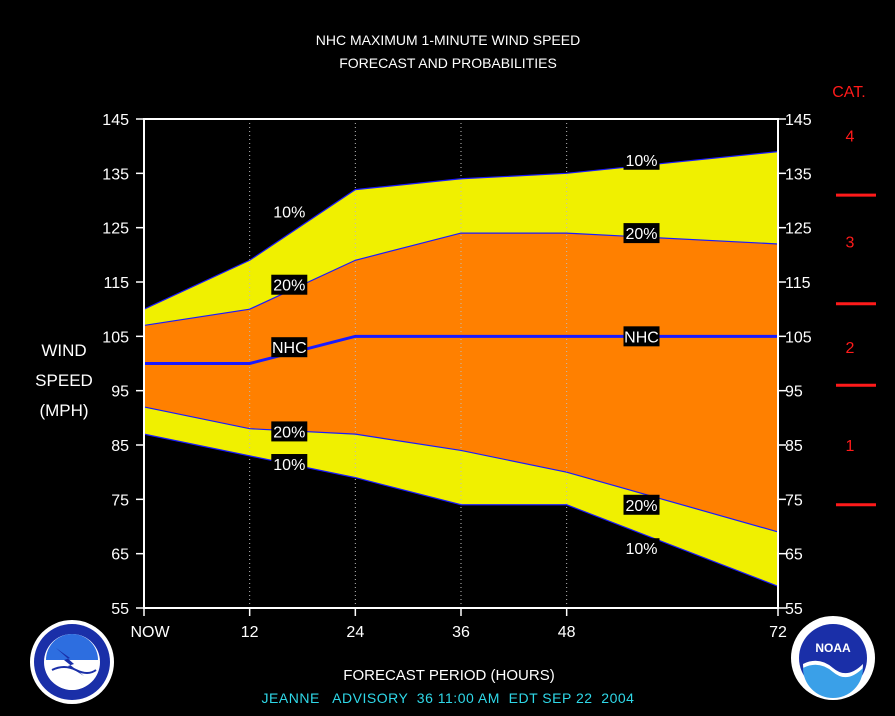  What do you see at coordinates (794, 392) in the screenshot?
I see `y-tick-label-right-95: 95` at bounding box center [794, 392].